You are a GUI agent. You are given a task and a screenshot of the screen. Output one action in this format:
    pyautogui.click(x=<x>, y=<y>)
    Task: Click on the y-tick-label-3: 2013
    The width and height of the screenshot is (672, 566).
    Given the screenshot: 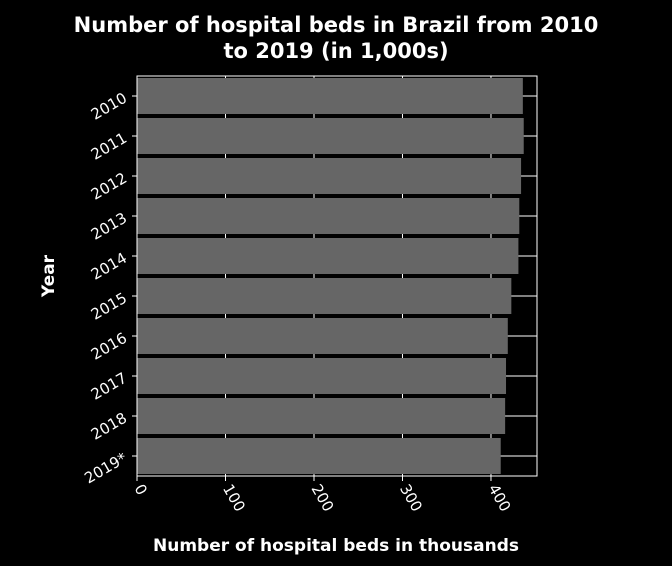 What is the action you would take?
    pyautogui.click(x=109, y=226)
    